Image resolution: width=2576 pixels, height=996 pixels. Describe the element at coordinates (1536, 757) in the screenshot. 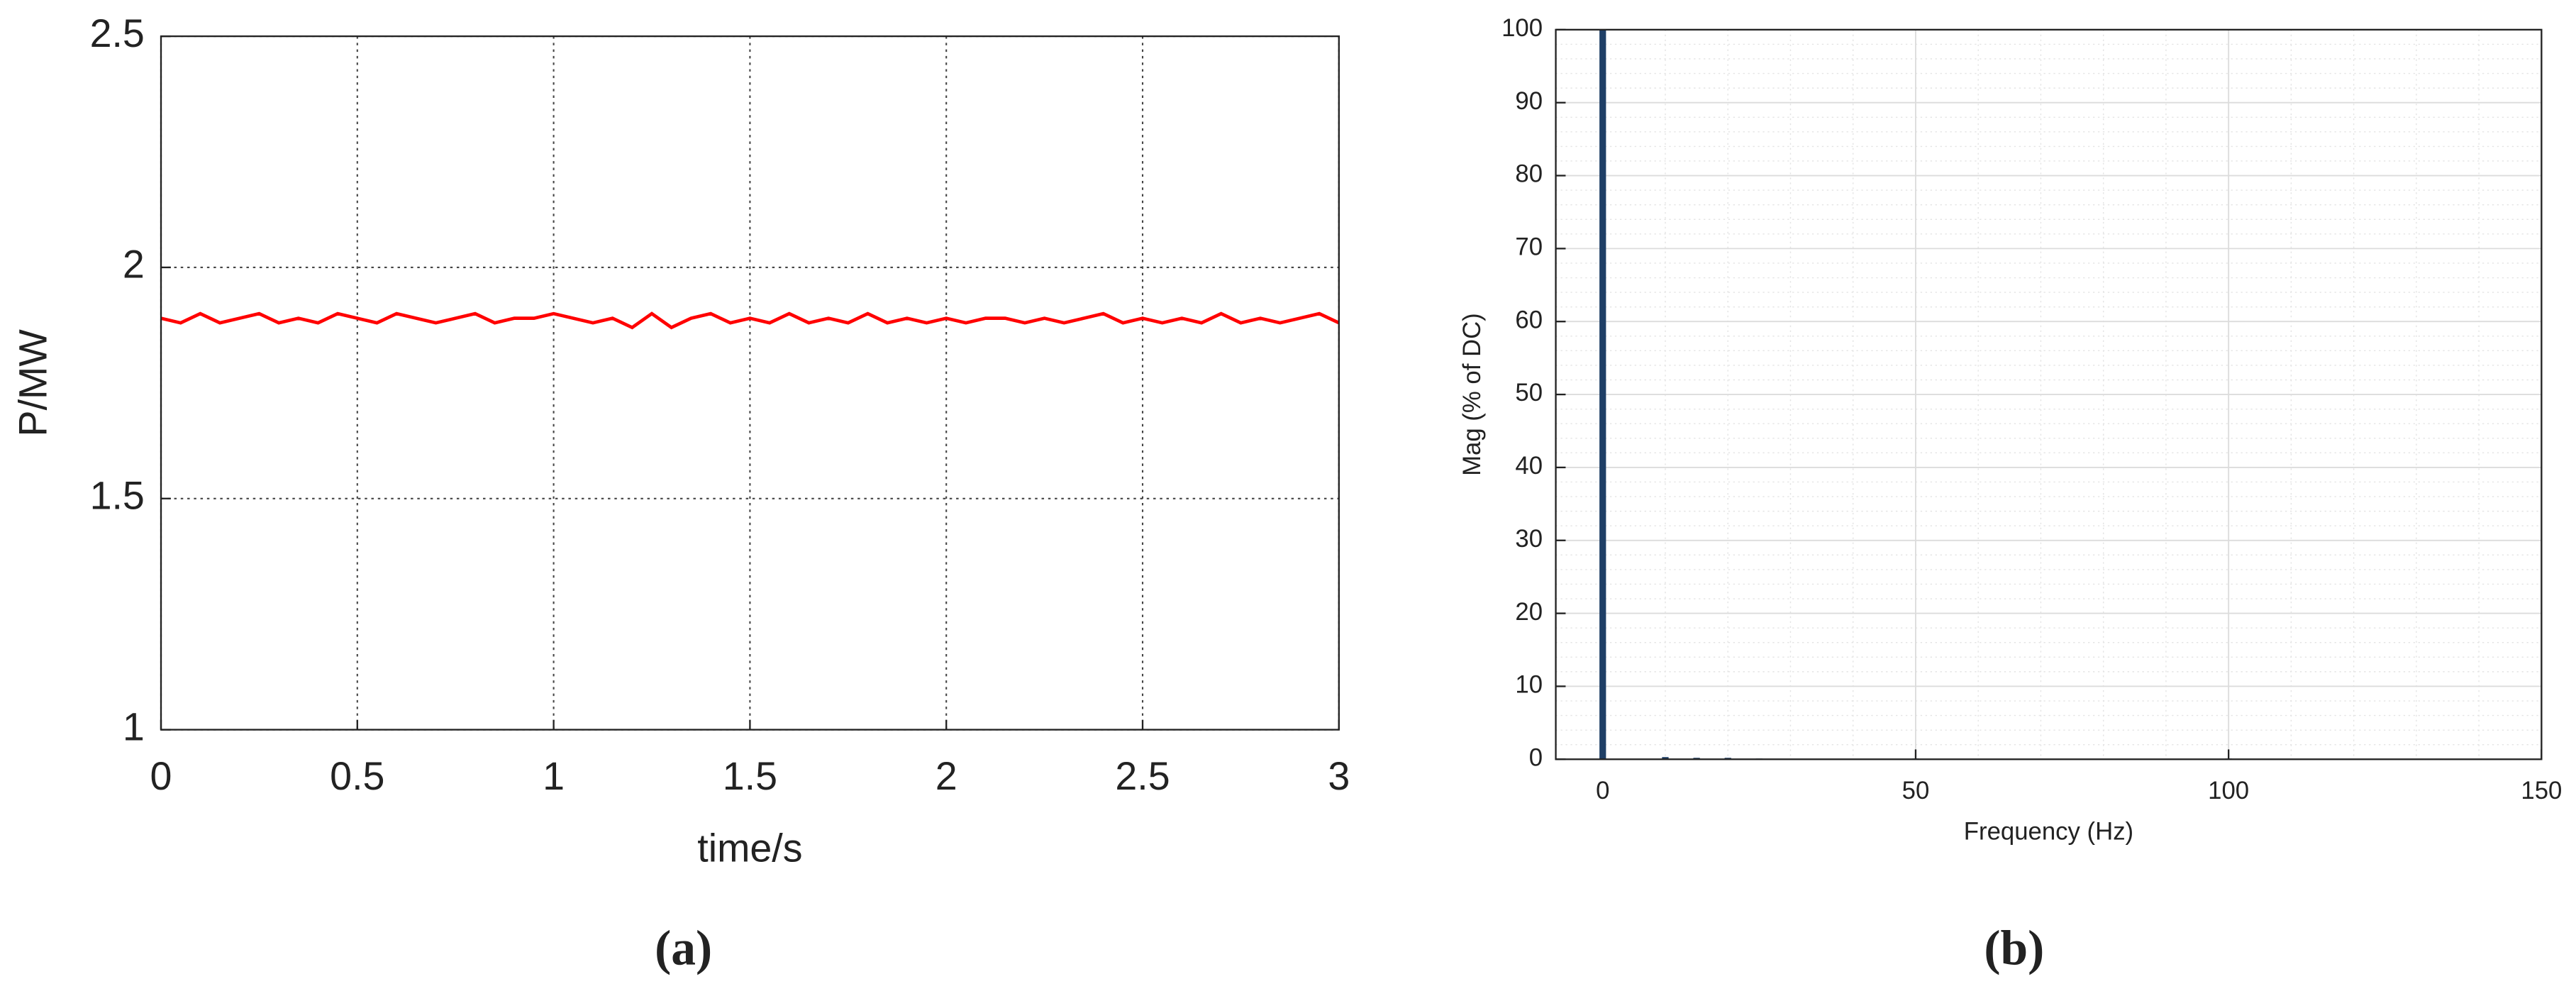

I see `y-tick-label: 0` at that location.